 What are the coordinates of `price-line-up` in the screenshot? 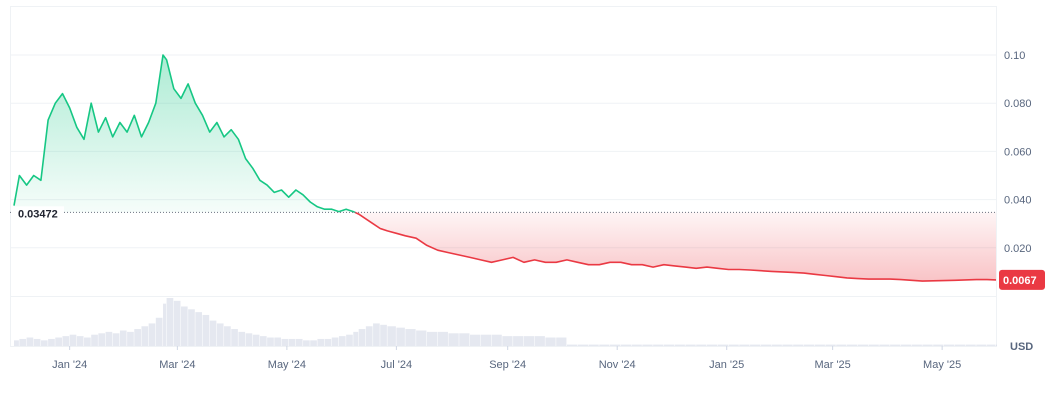 It's located at (184, 134).